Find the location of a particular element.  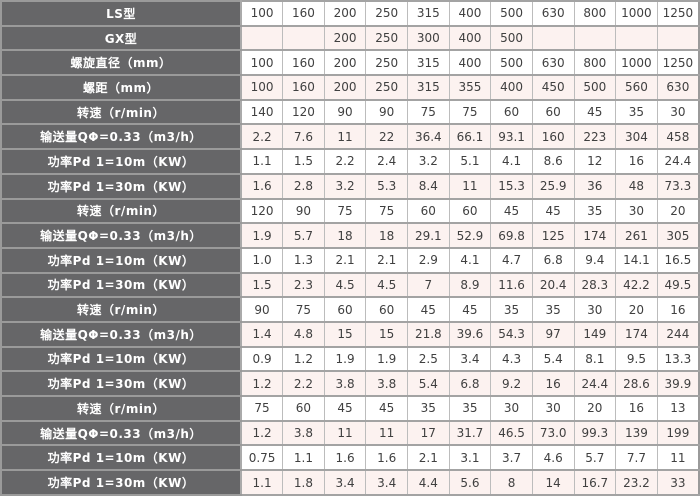

data-cell: 90 is located at coordinates (345, 112).